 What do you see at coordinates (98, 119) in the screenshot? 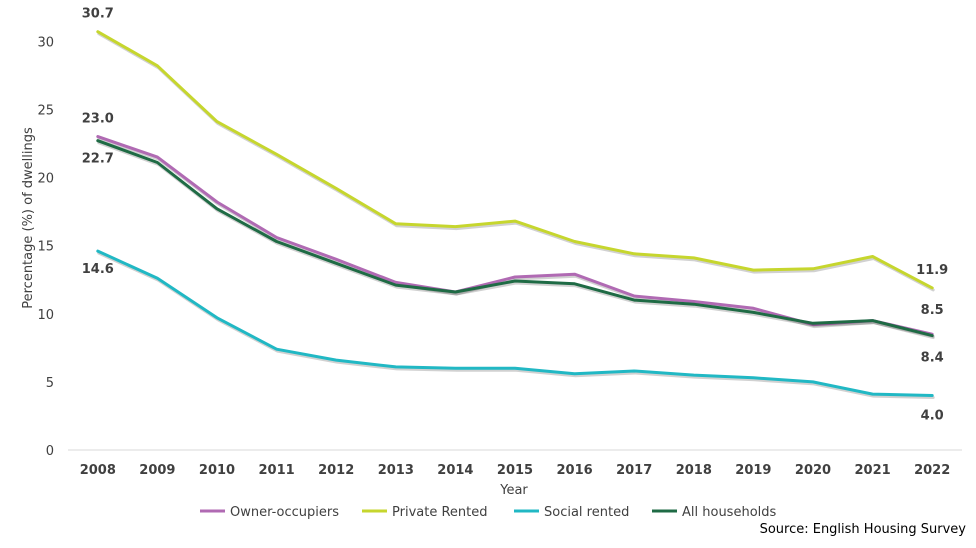
I see `data-label: 23.0` at bounding box center [98, 119].